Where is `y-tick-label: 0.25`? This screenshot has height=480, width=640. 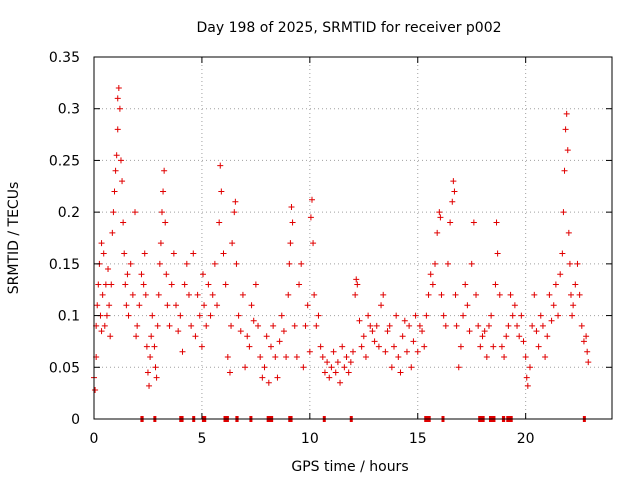 y-tick-label: 0.25 is located at coordinates (64, 161).